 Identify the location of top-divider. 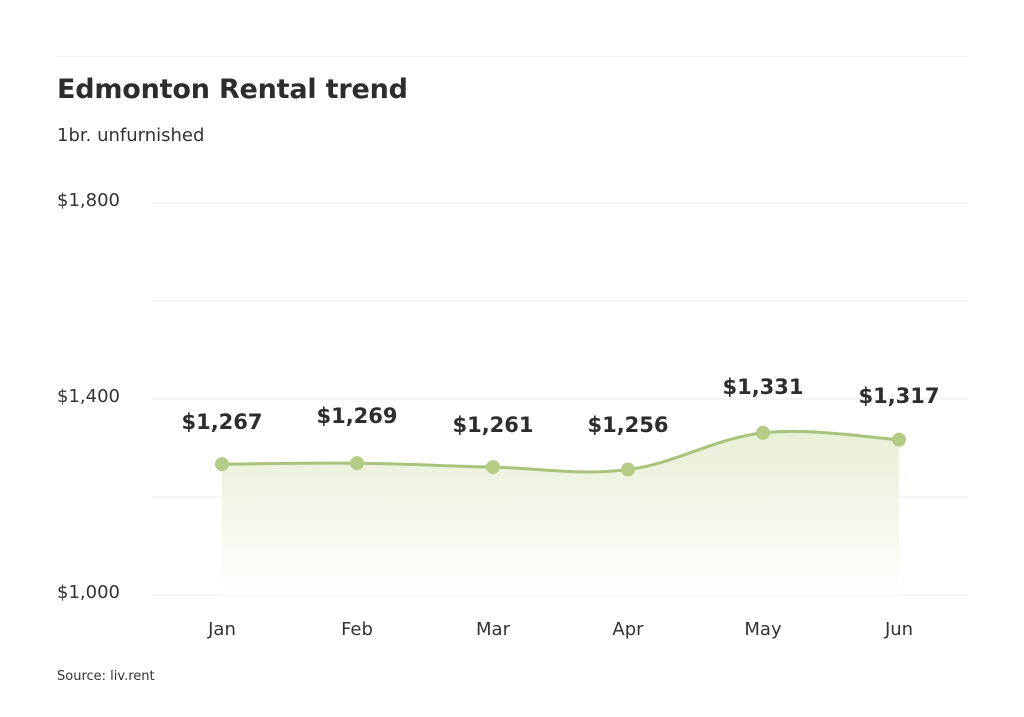
(512, 56).